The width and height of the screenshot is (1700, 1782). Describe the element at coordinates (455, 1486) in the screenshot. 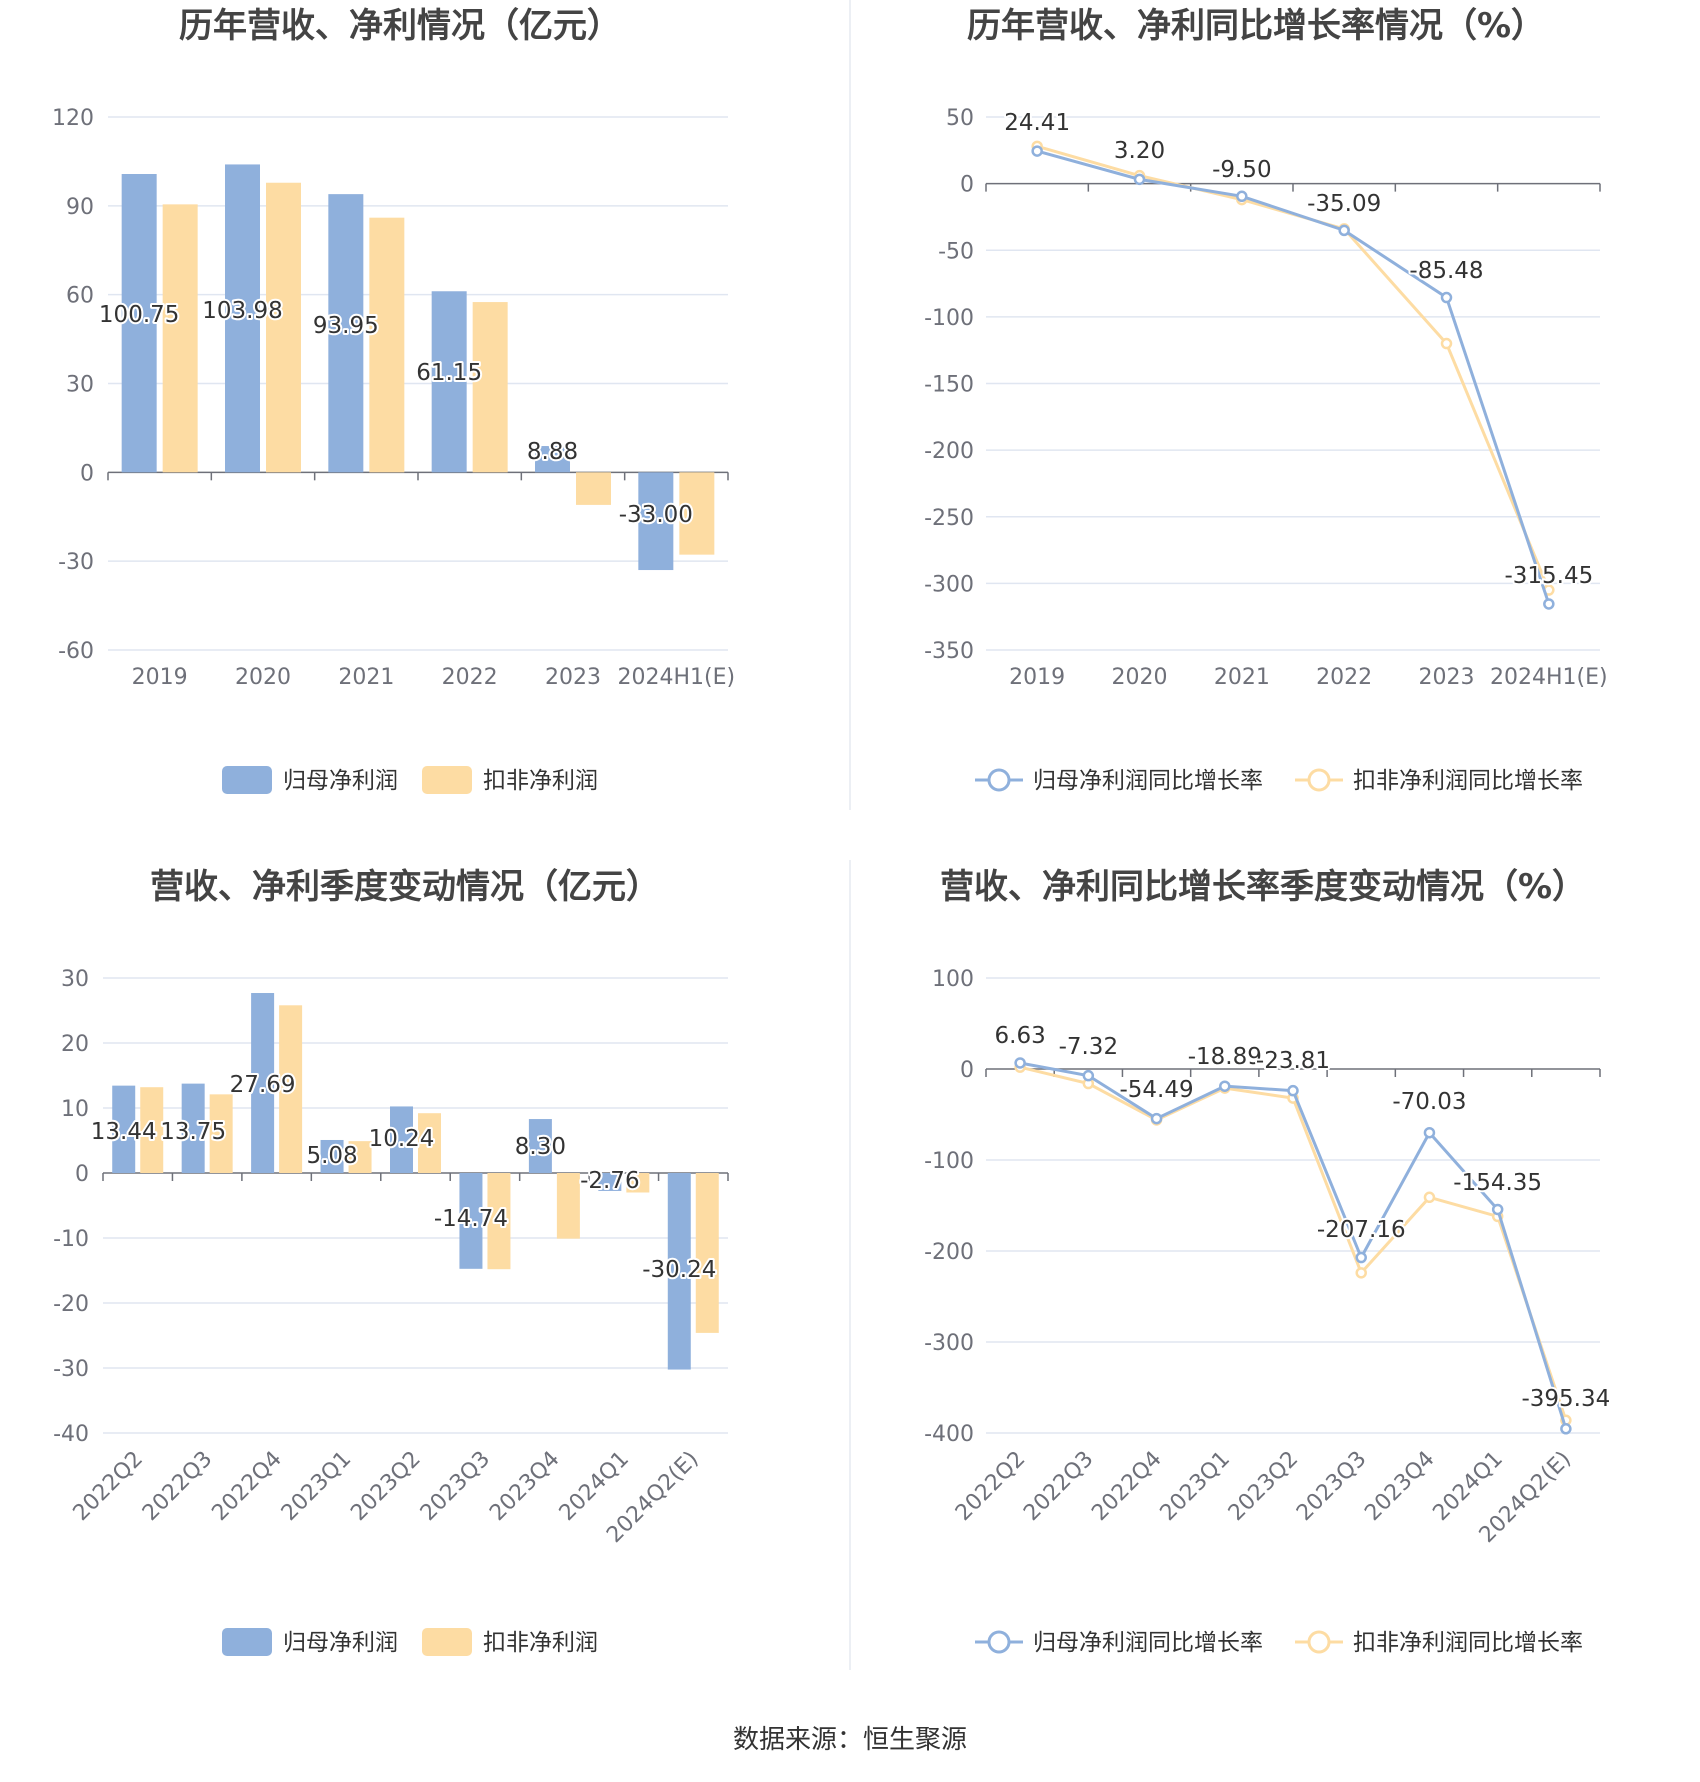

I see `chart3-xtick-label: 2023Q3` at that location.